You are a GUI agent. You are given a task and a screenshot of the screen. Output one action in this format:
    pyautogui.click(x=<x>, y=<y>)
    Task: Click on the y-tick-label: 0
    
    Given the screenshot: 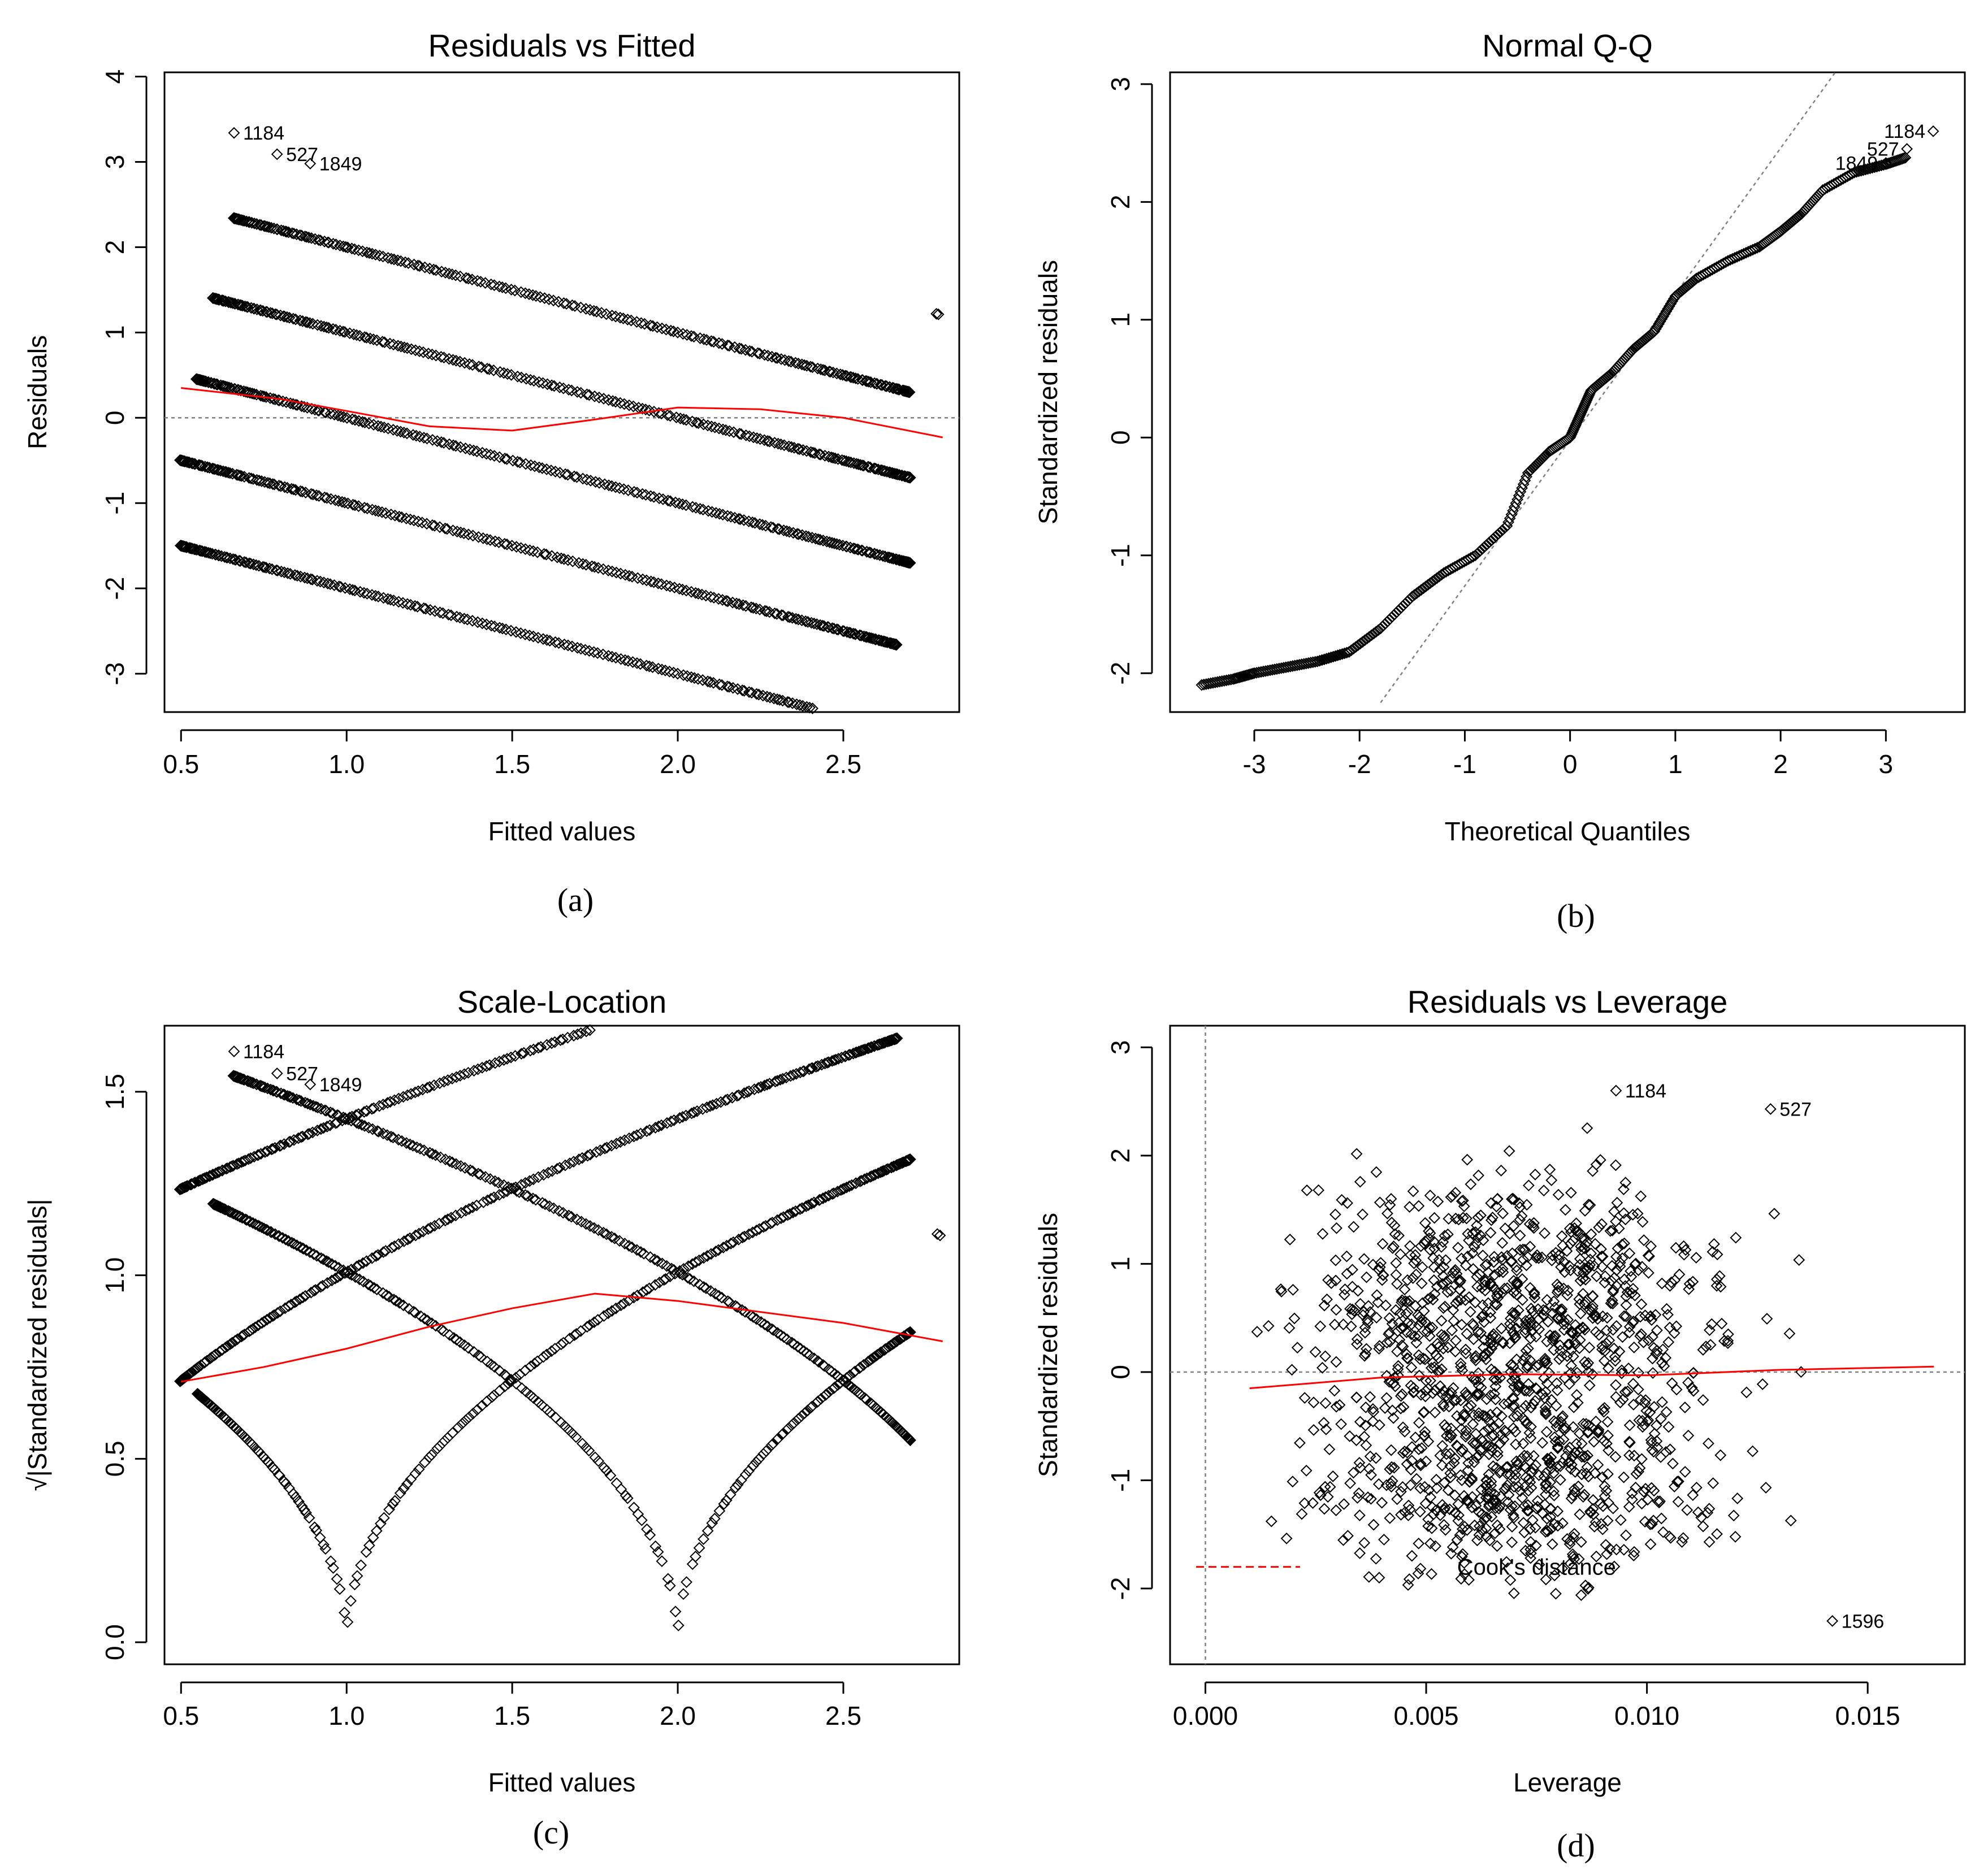 What is the action you would take?
    pyautogui.click(x=1120, y=1372)
    